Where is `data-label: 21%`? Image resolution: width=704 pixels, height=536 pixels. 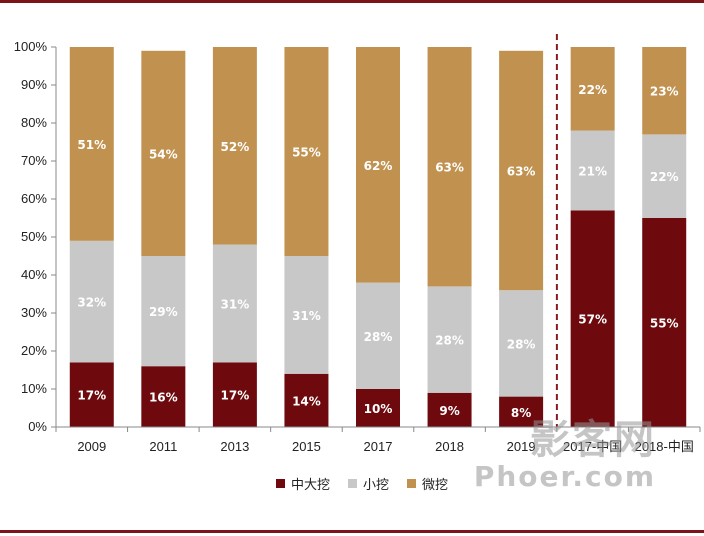
data-label: 21% is located at coordinates (592, 172).